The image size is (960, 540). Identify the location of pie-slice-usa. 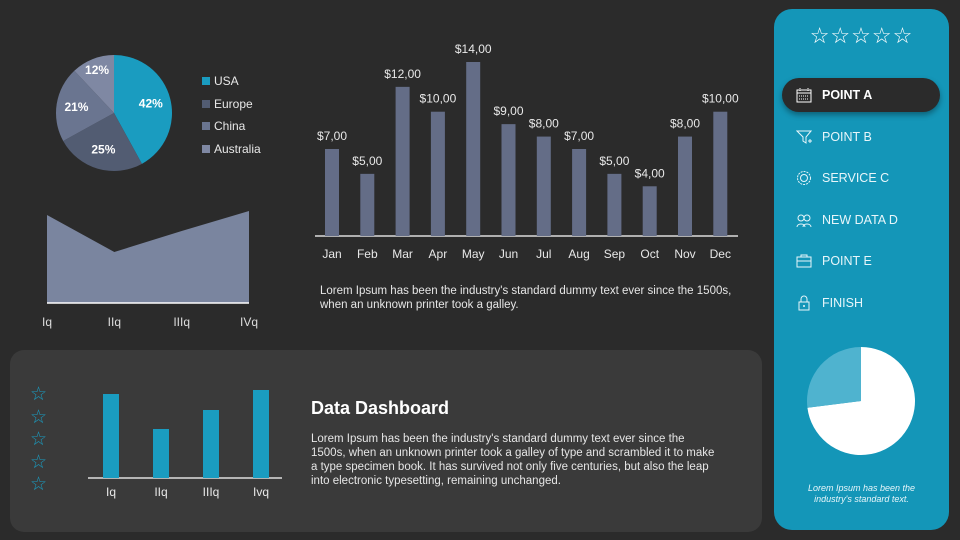
(143, 109).